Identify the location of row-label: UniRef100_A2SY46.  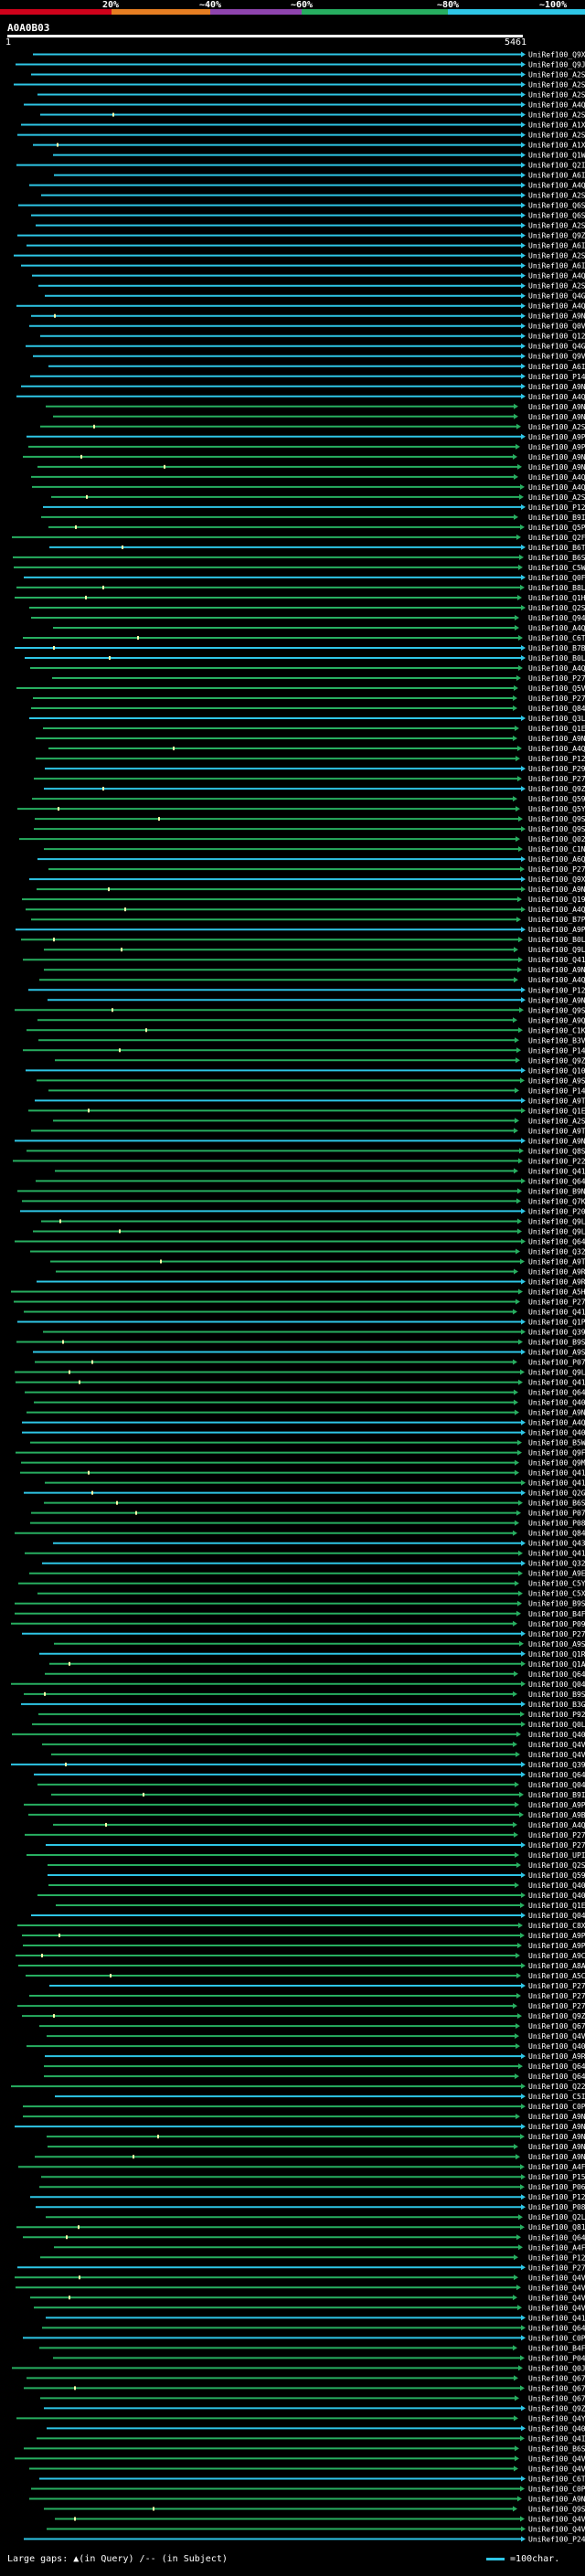
(557, 1121).